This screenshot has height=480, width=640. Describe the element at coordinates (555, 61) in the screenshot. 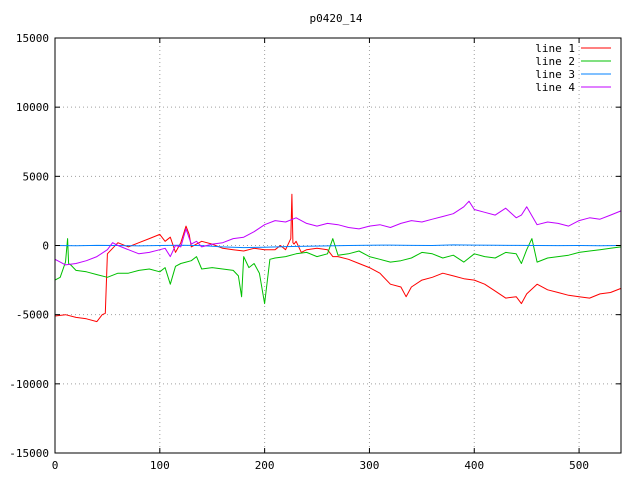

I see `legend-label: line 2` at that location.